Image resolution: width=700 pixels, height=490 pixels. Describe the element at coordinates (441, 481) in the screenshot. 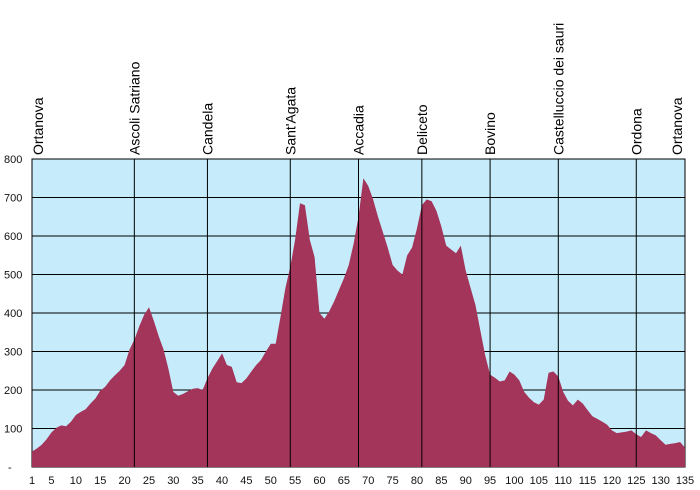

I see `x-tick-label-85: 85` at that location.